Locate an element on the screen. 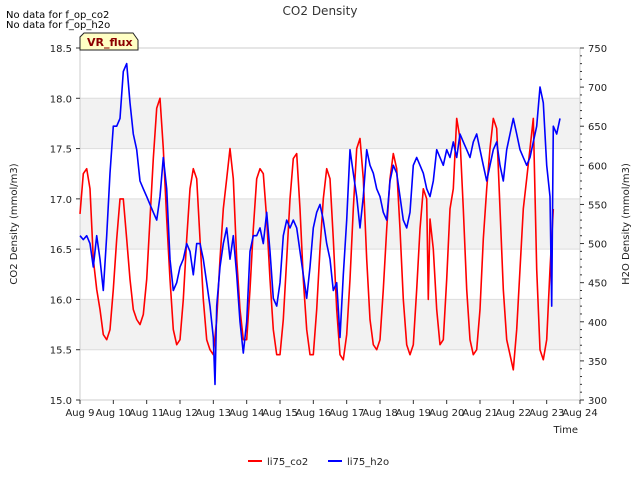 This screenshot has height=480, width=640. right-y-tick-label: 500 is located at coordinates (597, 245).